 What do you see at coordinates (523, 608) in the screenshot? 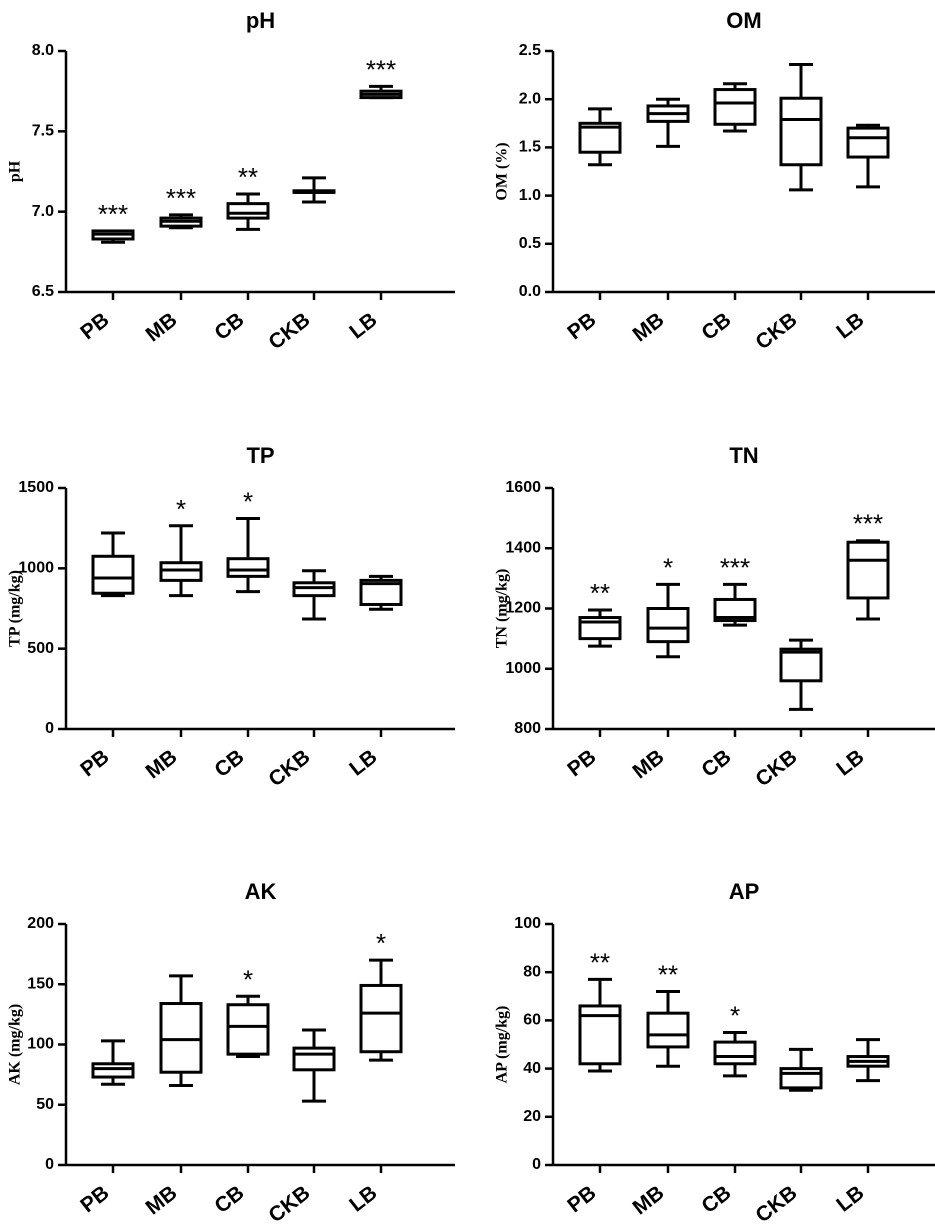
I see `y-tick-label: 1200` at bounding box center [523, 608].